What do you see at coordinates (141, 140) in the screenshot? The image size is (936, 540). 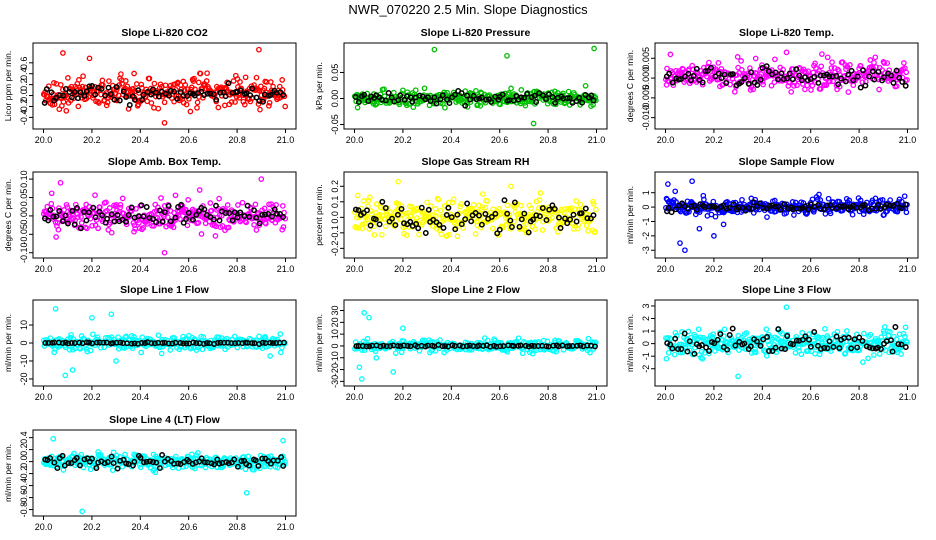 I see `x-tick-label: 20.4` at bounding box center [141, 140].